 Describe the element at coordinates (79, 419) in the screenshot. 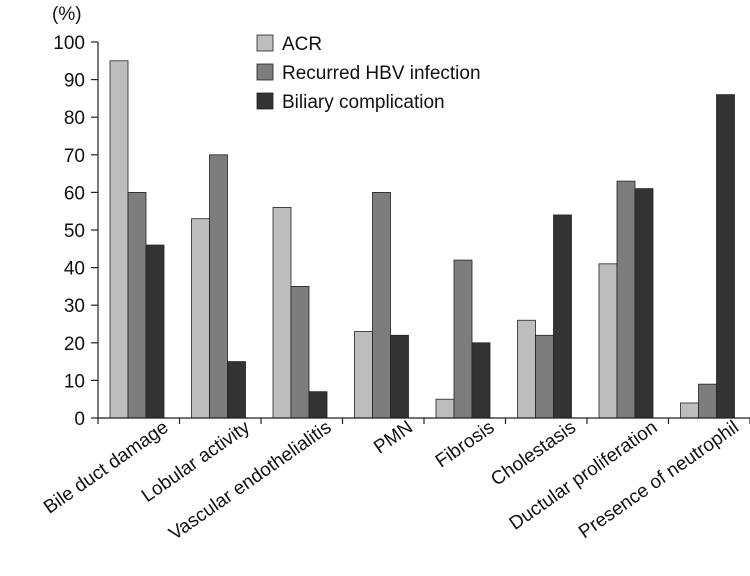

I see `y-tick-label: 0` at that location.